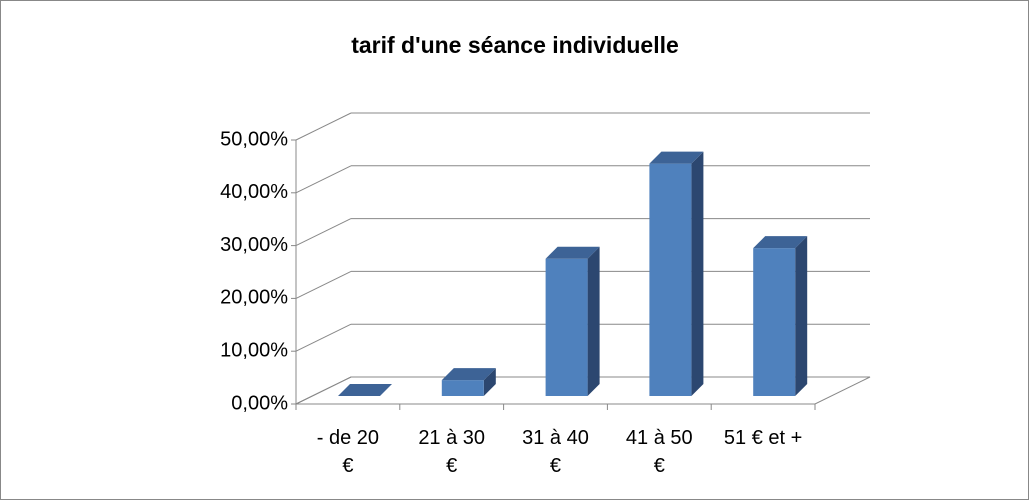 This screenshot has width=1029, height=500. Describe the element at coordinates (254, 298) in the screenshot. I see `y-tick-label: 20,00%` at that location.